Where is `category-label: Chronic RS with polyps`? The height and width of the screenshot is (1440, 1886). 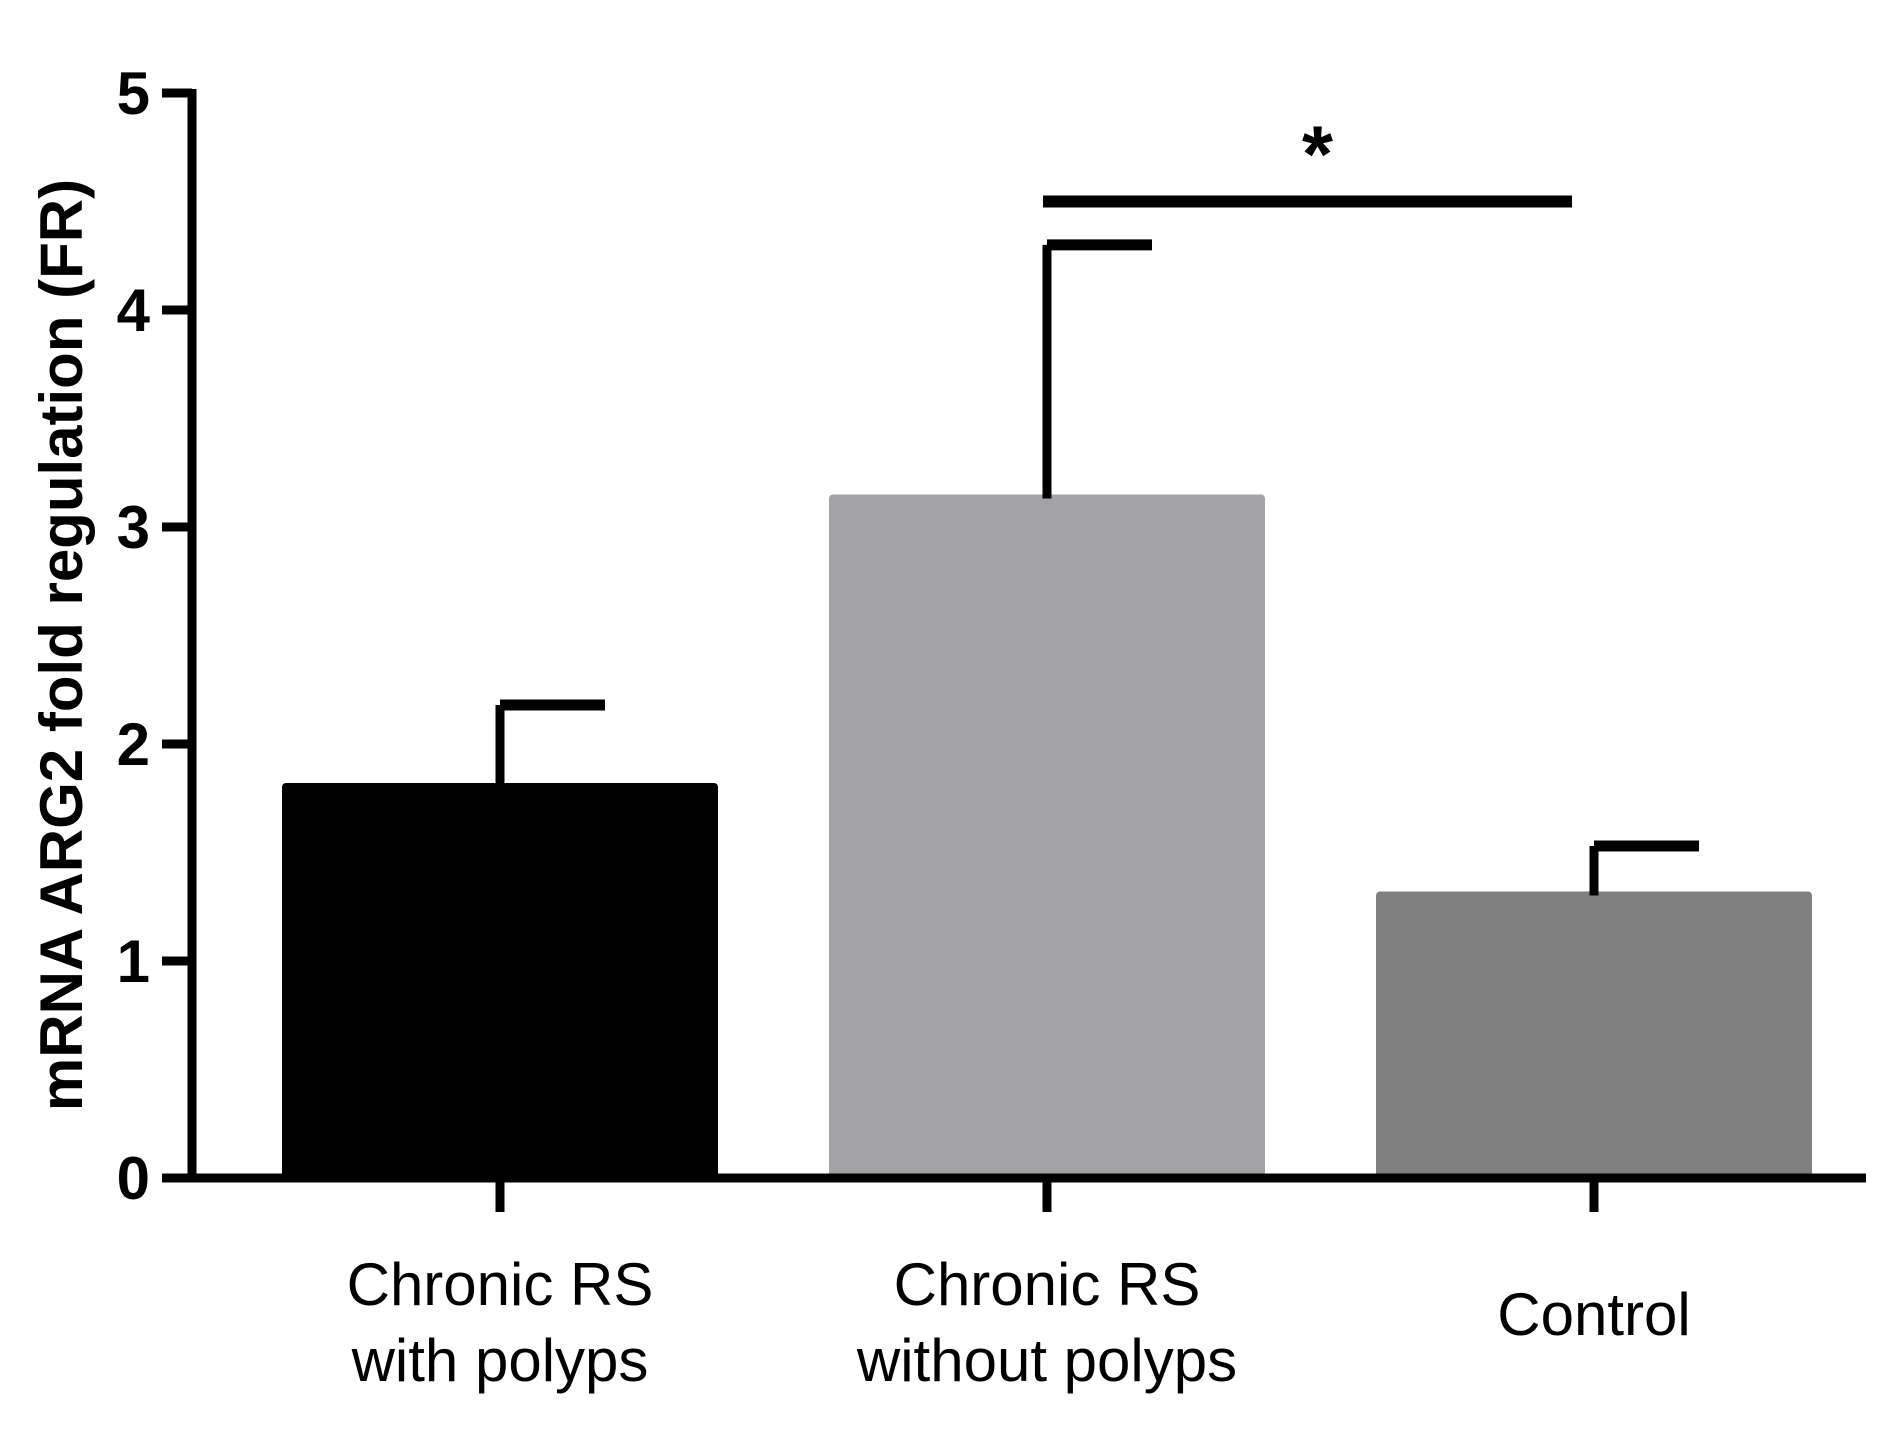 category-label: Chronic RS with polyps is located at coordinates (500, 1322).